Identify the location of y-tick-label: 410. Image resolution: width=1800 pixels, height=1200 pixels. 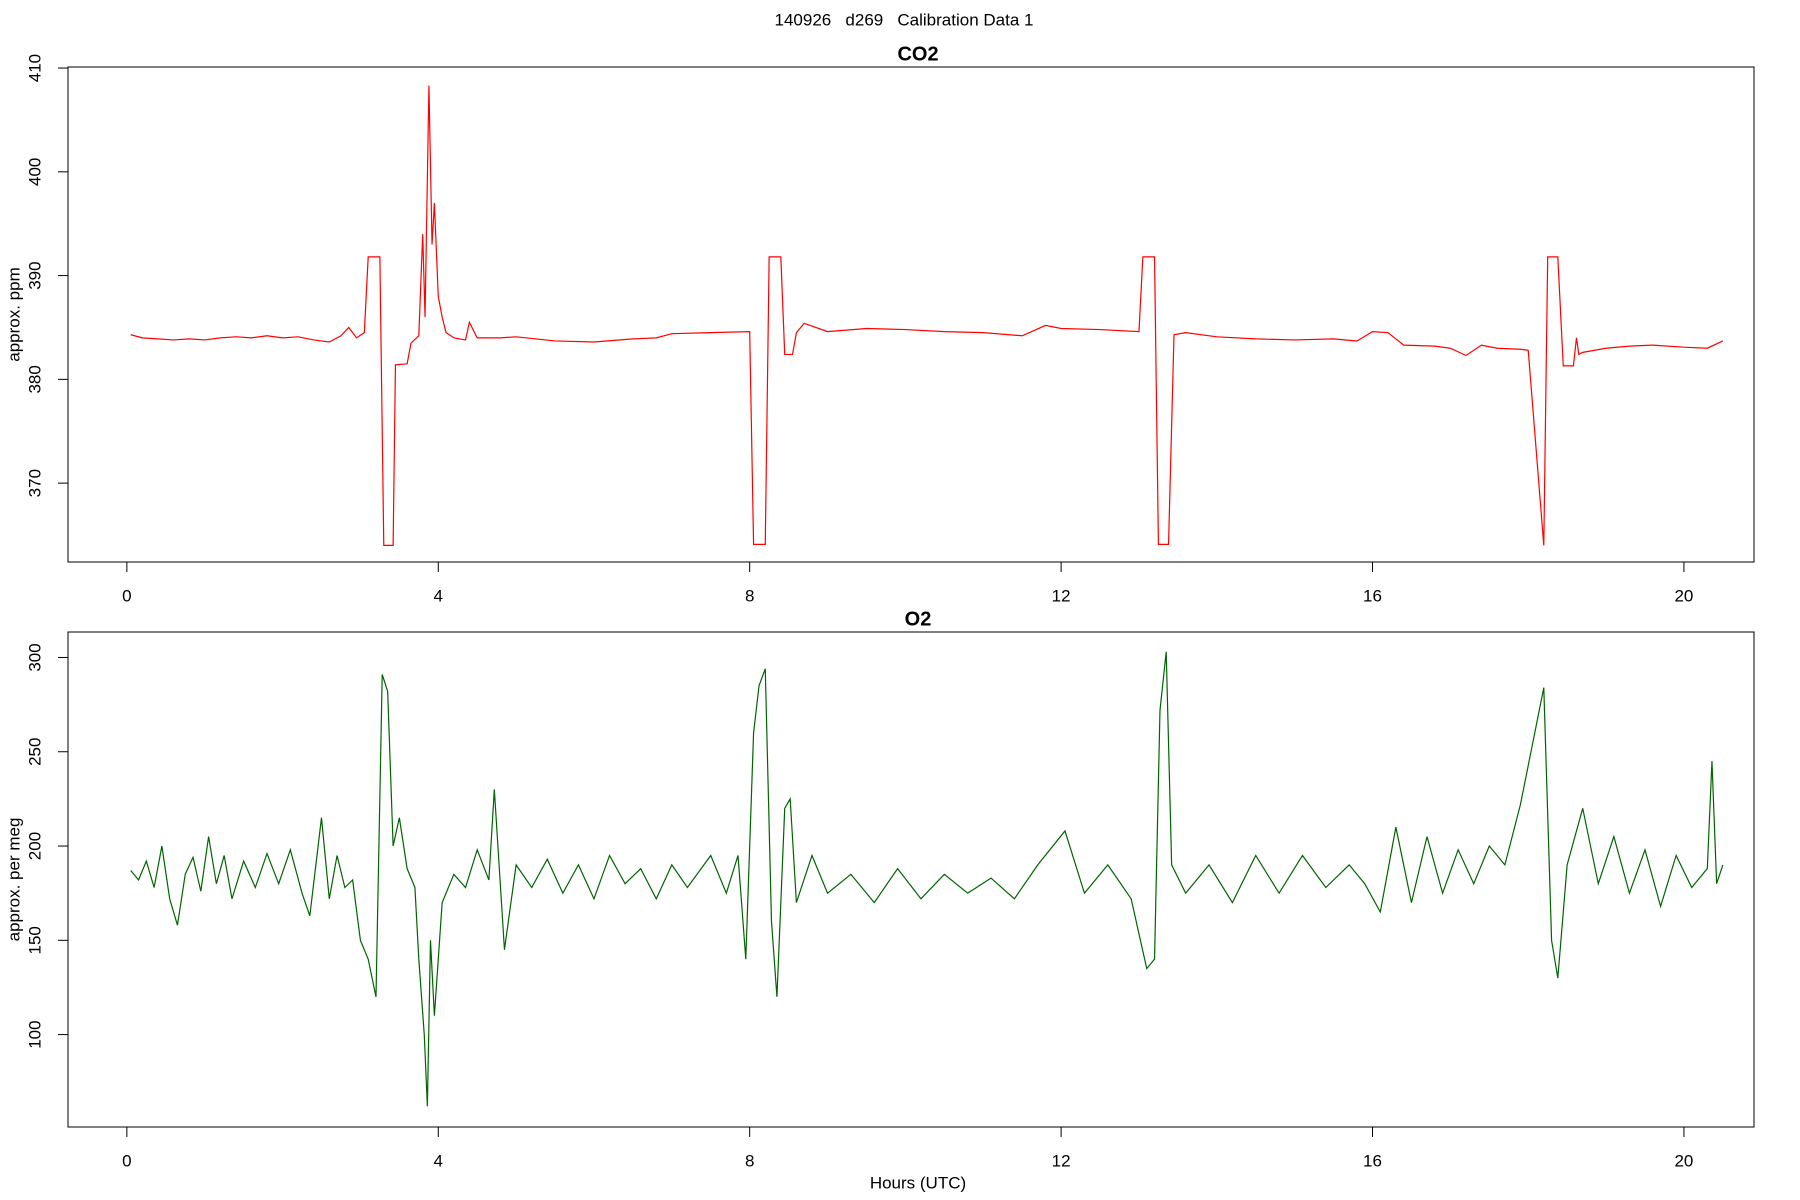
(34, 68).